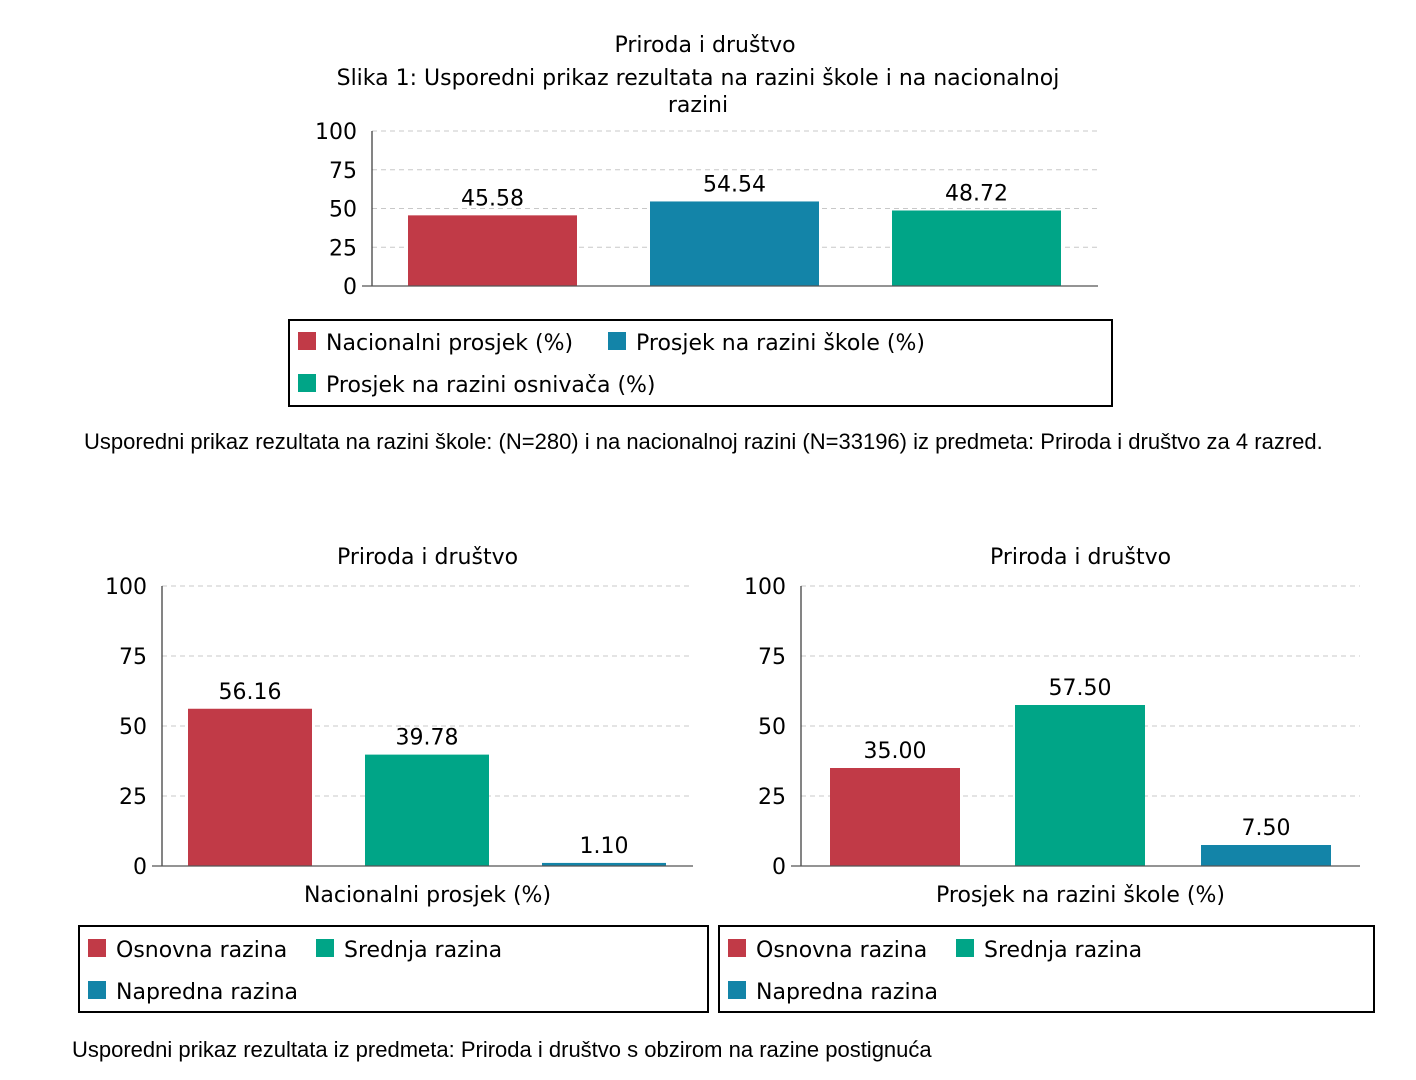 The width and height of the screenshot is (1416, 1080). What do you see at coordinates (1266, 828) in the screenshot?
I see `bar-value-label: 7.50` at bounding box center [1266, 828].